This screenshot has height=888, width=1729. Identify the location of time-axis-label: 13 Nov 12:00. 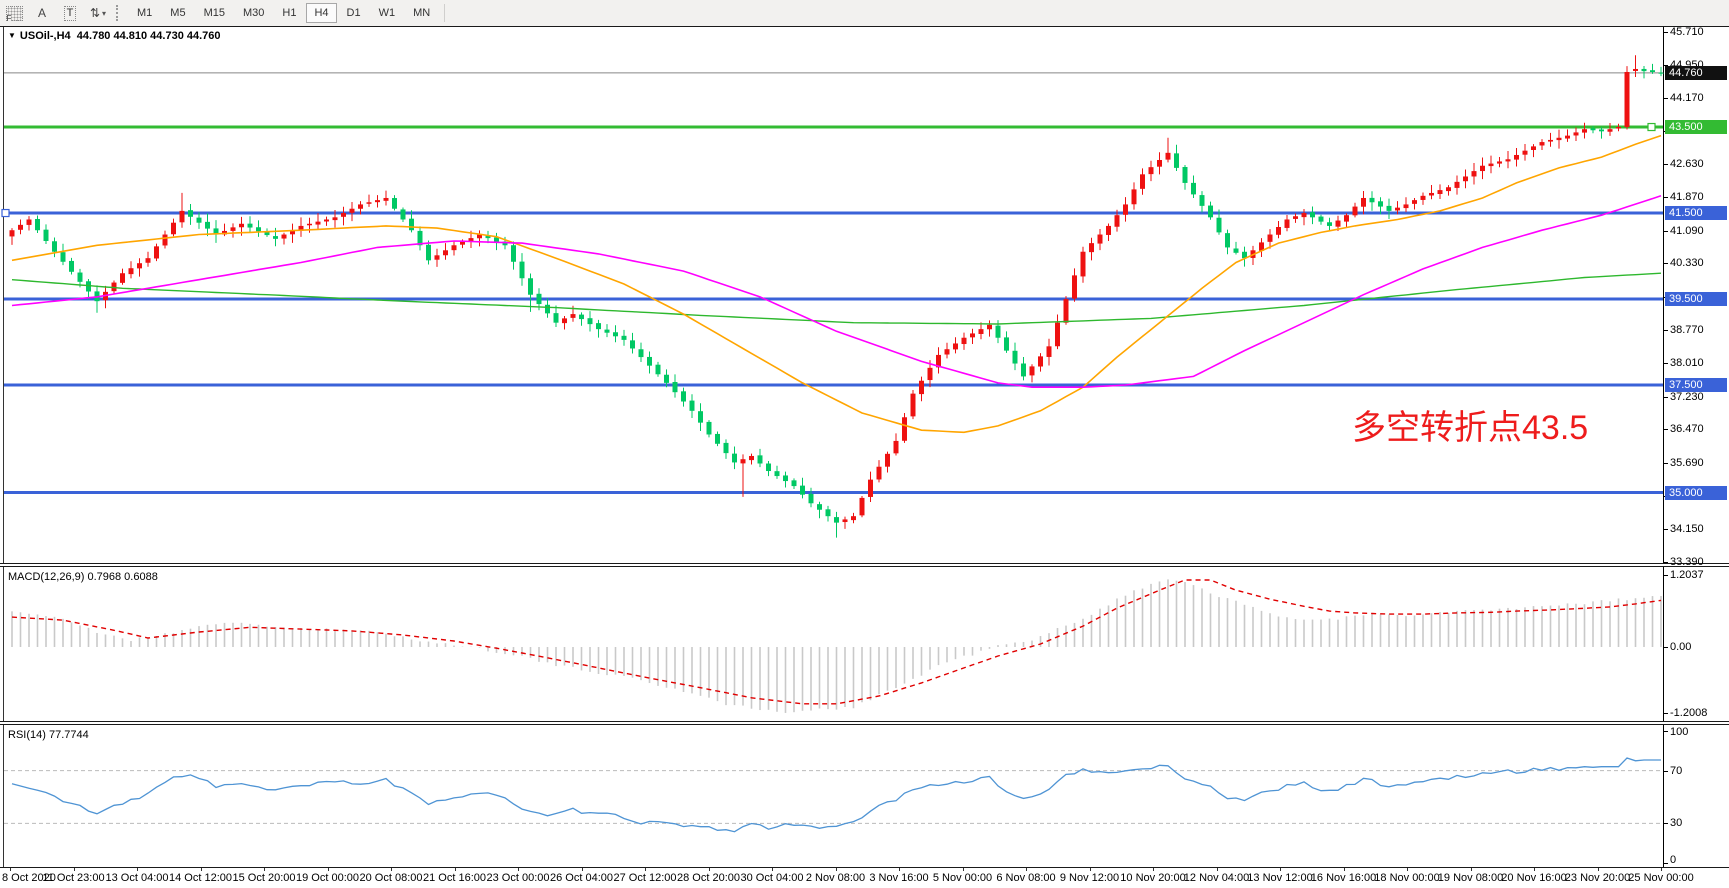
(1280, 878).